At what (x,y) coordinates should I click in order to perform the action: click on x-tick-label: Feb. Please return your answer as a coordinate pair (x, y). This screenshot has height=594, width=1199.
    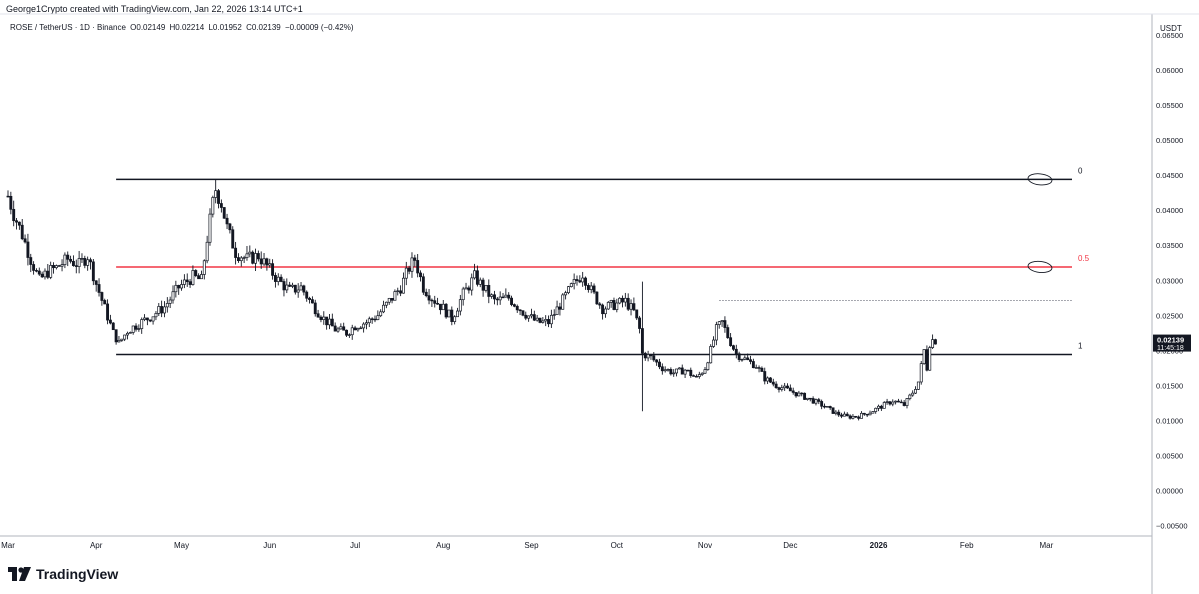
    Looking at the image, I should click on (967, 545).